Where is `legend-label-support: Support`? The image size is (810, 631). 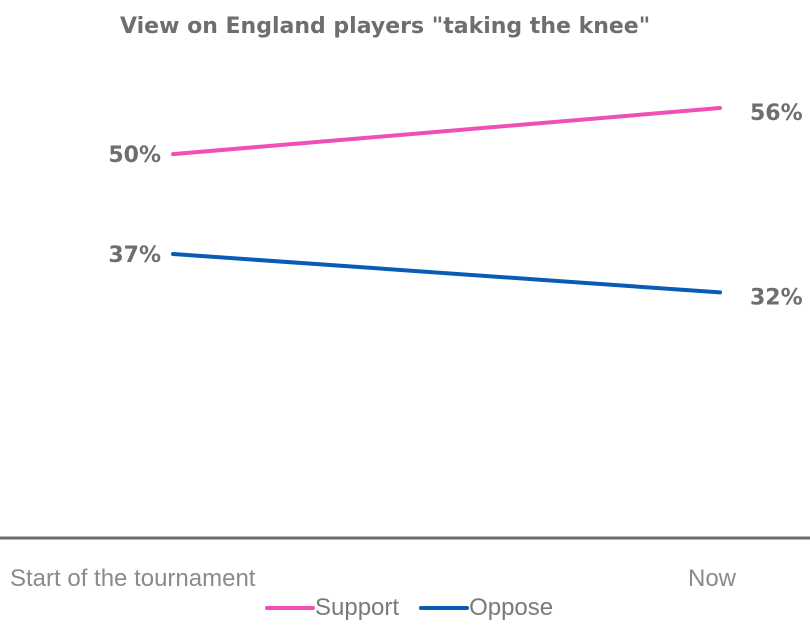
legend-label-support: Support is located at coordinates (357, 607).